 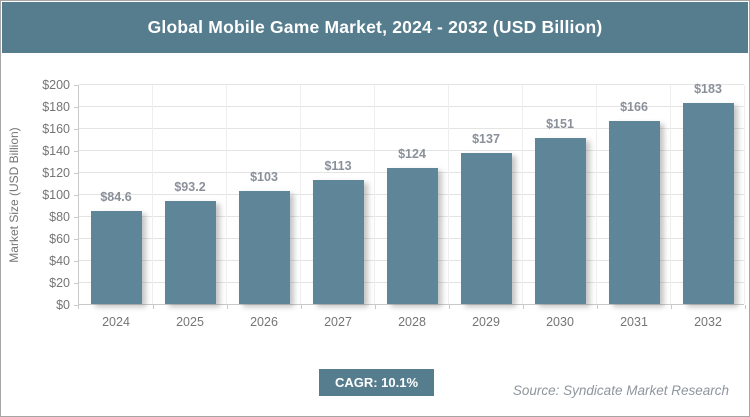 What do you see at coordinates (560, 123) in the screenshot?
I see `bar-value-label-2030: $151` at bounding box center [560, 123].